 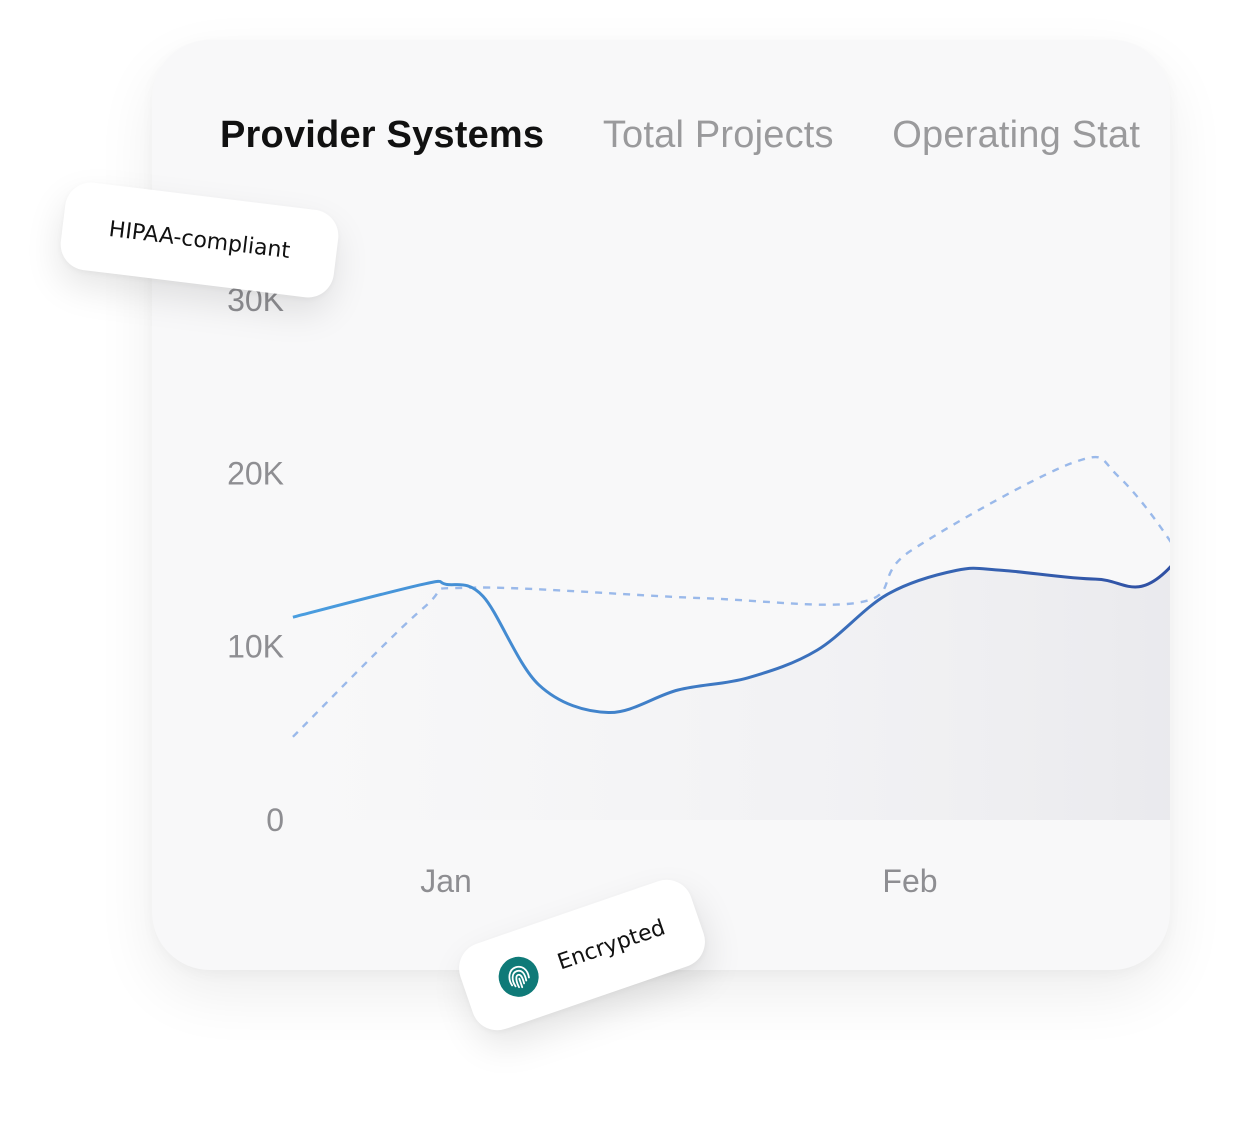 What do you see at coordinates (255, 647) in the screenshot?
I see `y-tick-label: 10K` at bounding box center [255, 647].